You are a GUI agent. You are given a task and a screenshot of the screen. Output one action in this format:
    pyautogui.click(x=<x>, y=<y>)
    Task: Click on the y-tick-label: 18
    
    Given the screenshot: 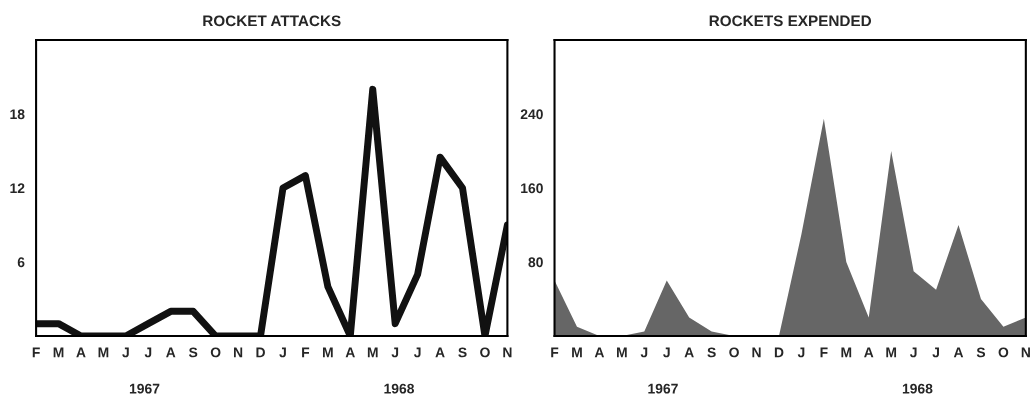 What is the action you would take?
    pyautogui.click(x=17, y=114)
    